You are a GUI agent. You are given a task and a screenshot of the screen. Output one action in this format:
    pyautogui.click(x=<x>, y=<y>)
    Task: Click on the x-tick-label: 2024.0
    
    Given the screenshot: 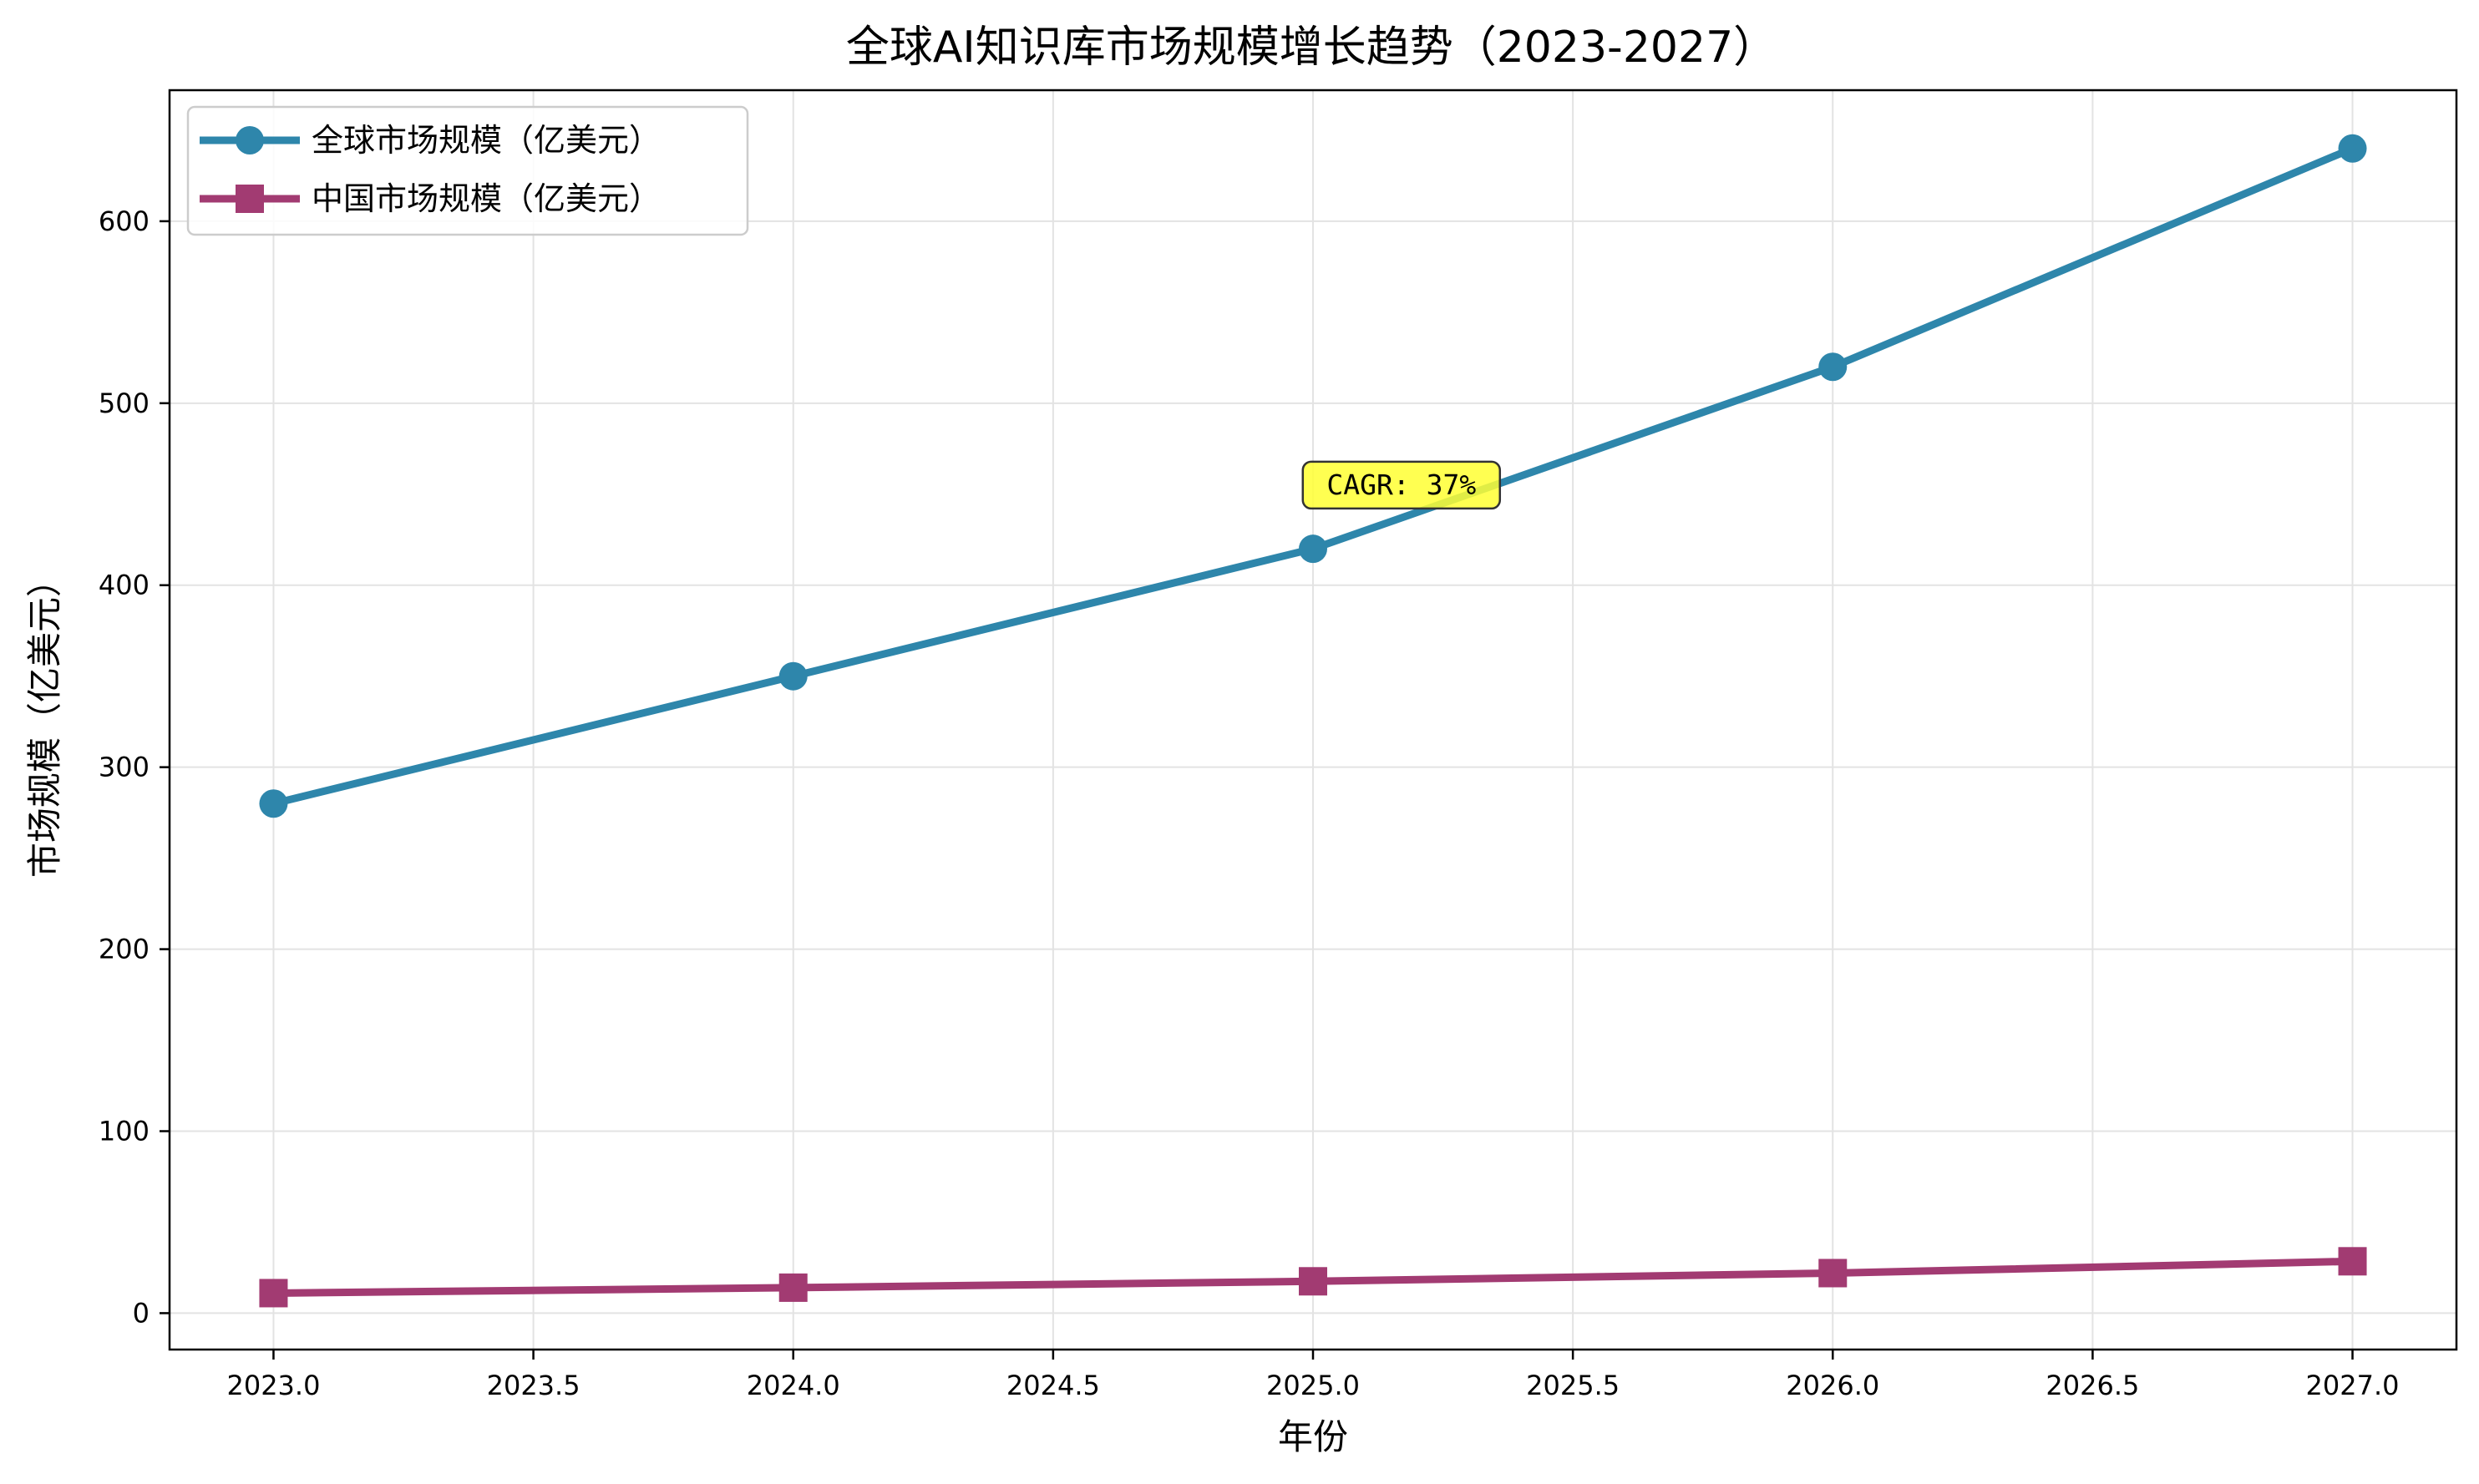 What is the action you would take?
    pyautogui.click(x=793, y=1385)
    